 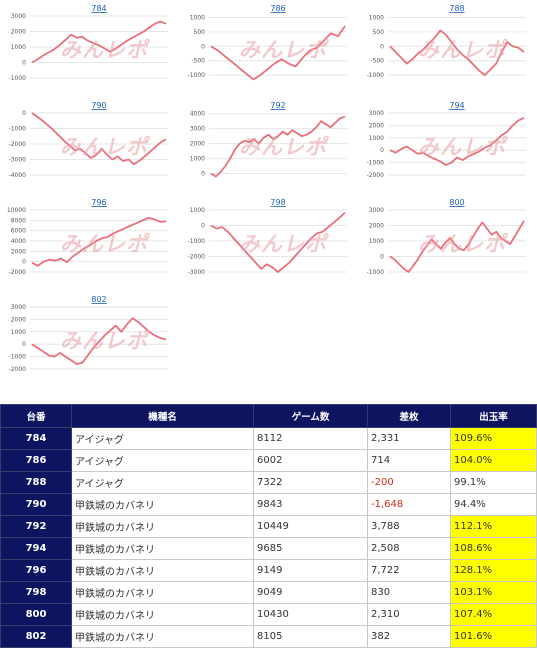 What do you see at coordinates (310, 438) in the screenshot?
I see `games-cell: 8112` at bounding box center [310, 438].